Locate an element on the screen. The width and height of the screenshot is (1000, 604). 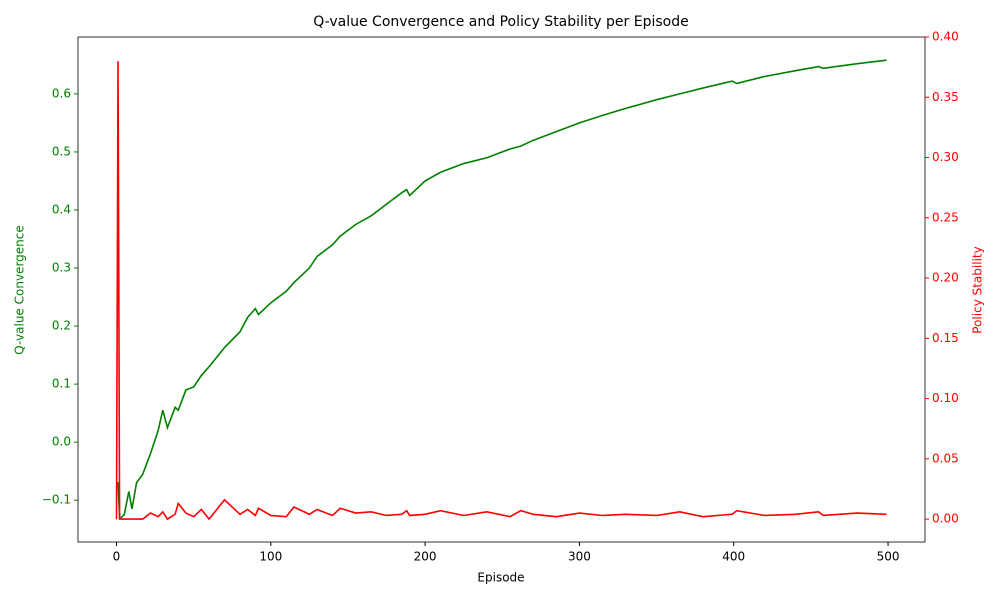
y-tick-label: 0.6 is located at coordinates (61, 93).